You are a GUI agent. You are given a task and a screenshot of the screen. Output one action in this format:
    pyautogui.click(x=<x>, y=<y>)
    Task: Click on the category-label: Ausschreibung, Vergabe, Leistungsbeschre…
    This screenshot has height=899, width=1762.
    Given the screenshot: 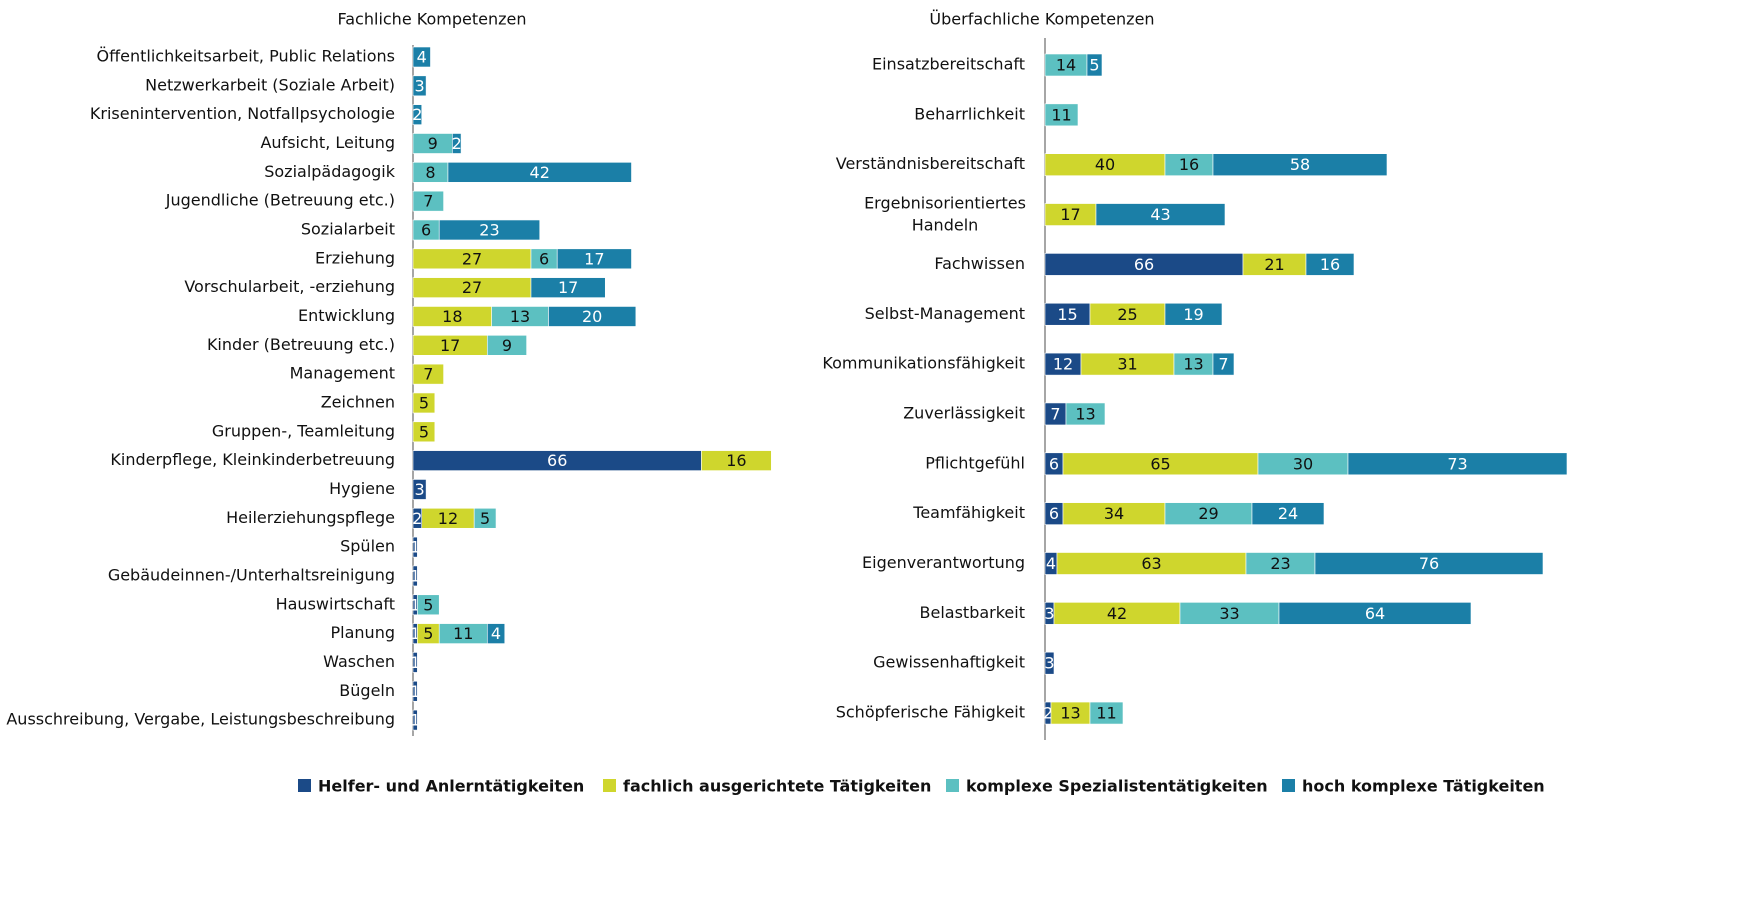 What is the action you would take?
    pyautogui.click(x=200, y=719)
    